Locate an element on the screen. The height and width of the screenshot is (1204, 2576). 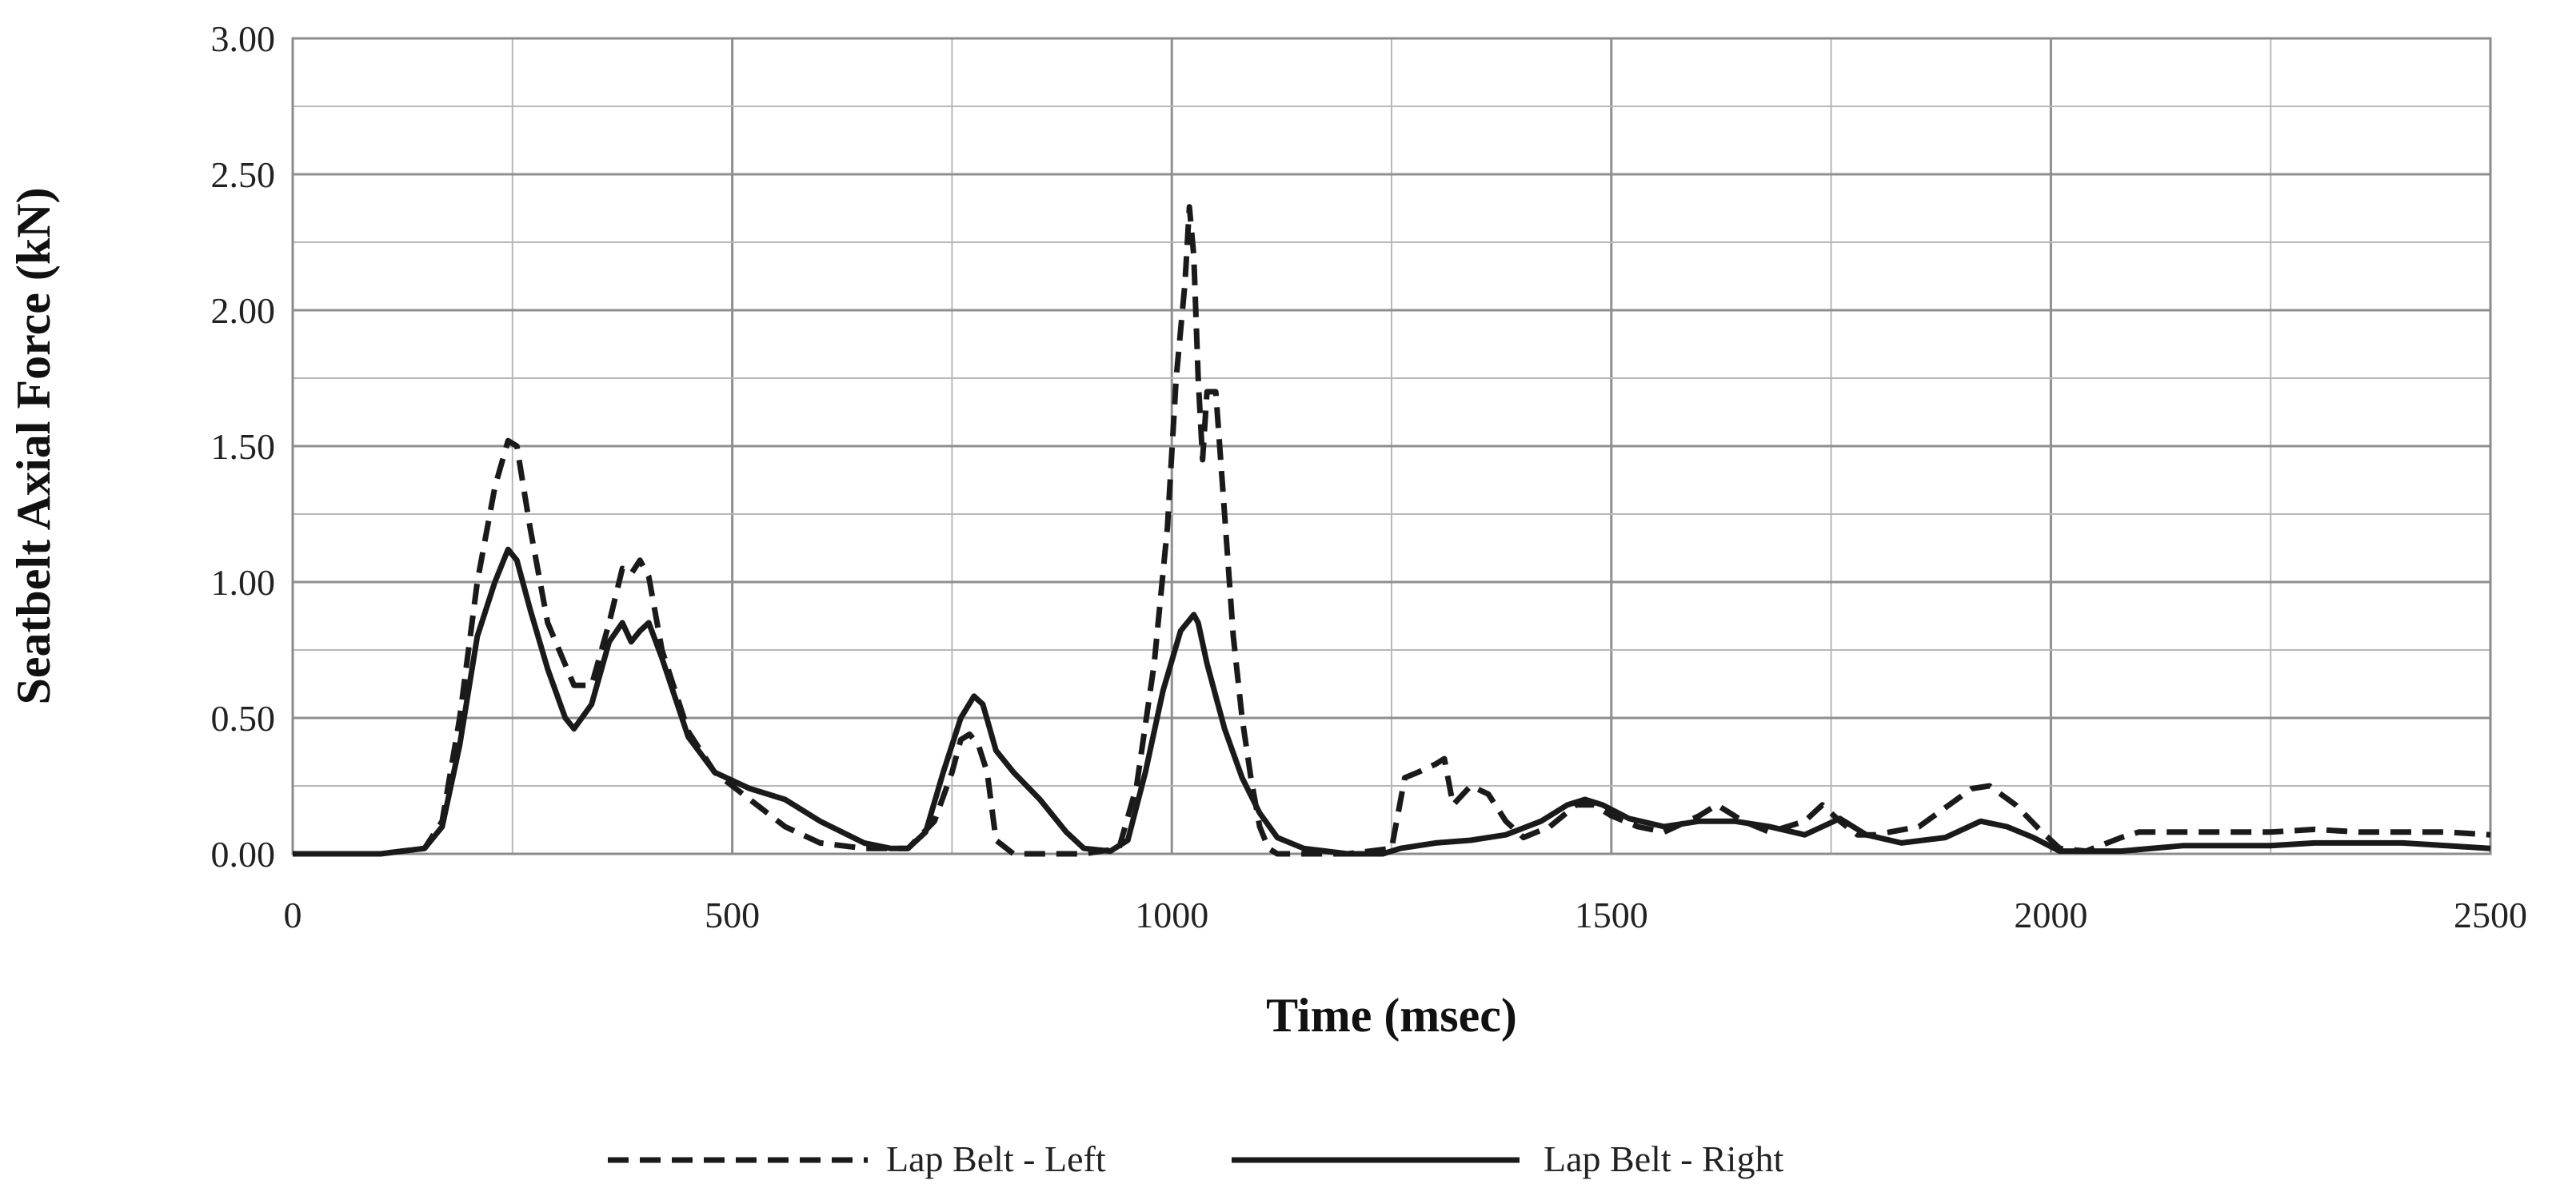
x-axis-ticks: 0 500 1000 1500 2000 2500 is located at coordinates (1406, 915).